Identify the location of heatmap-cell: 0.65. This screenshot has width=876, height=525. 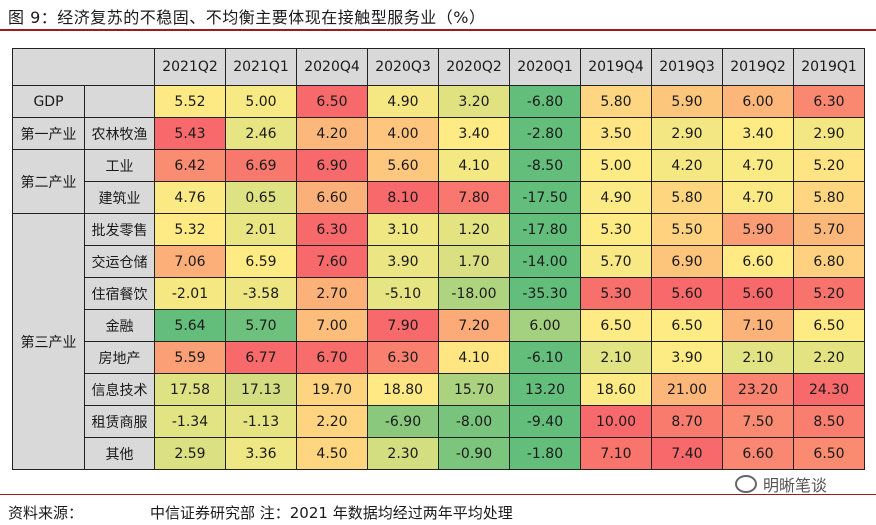
(261, 197).